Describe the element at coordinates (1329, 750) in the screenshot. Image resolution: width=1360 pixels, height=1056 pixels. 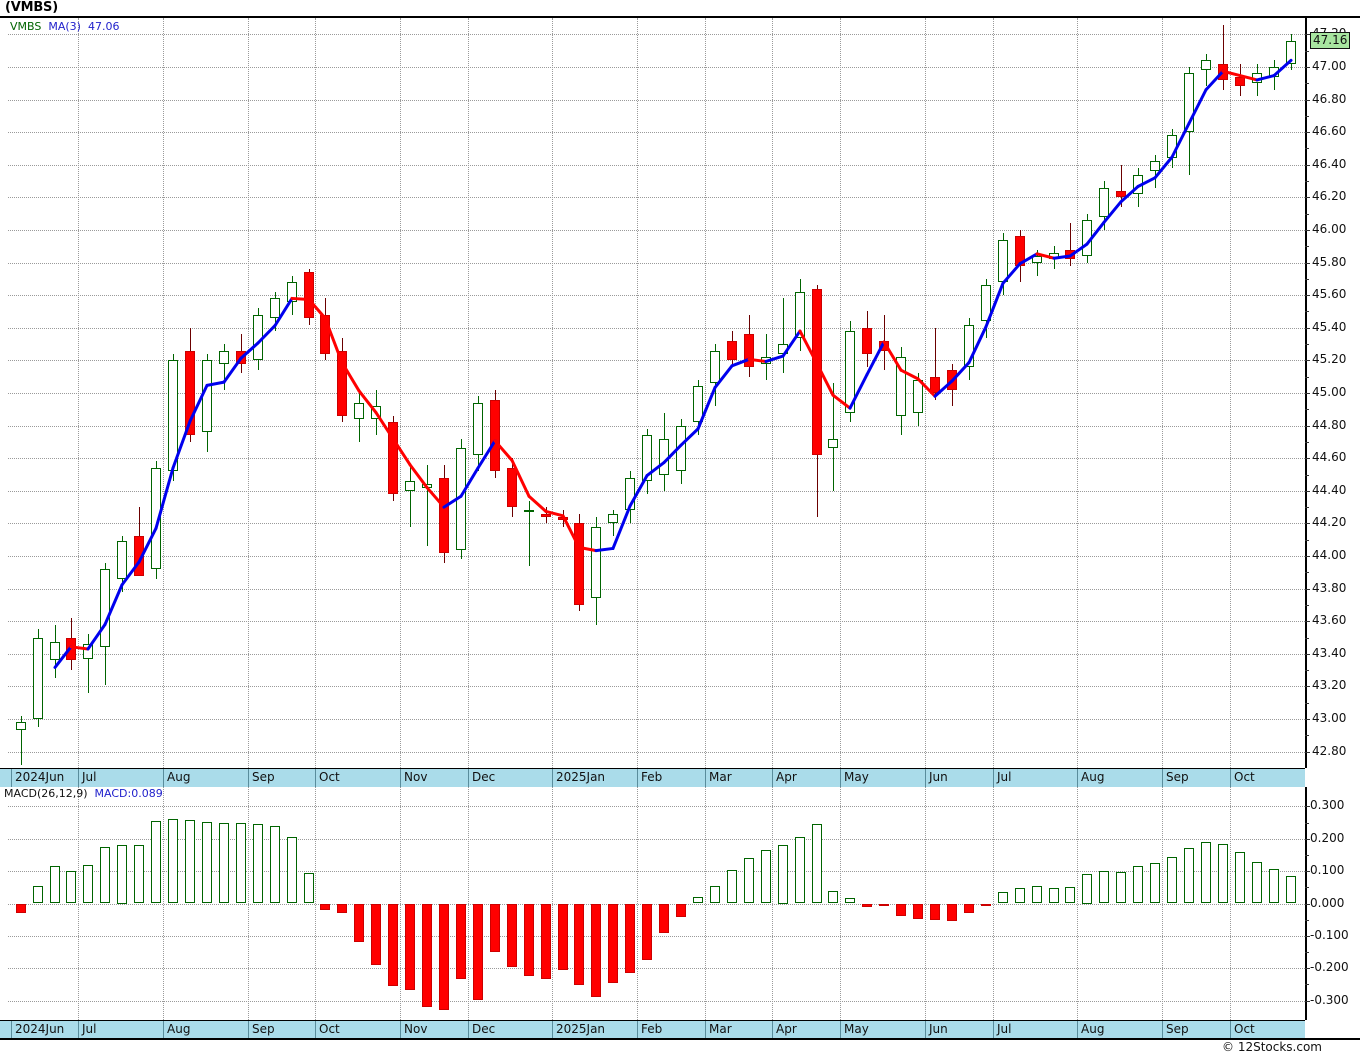
I see `price-tick-label: 42.80` at that location.